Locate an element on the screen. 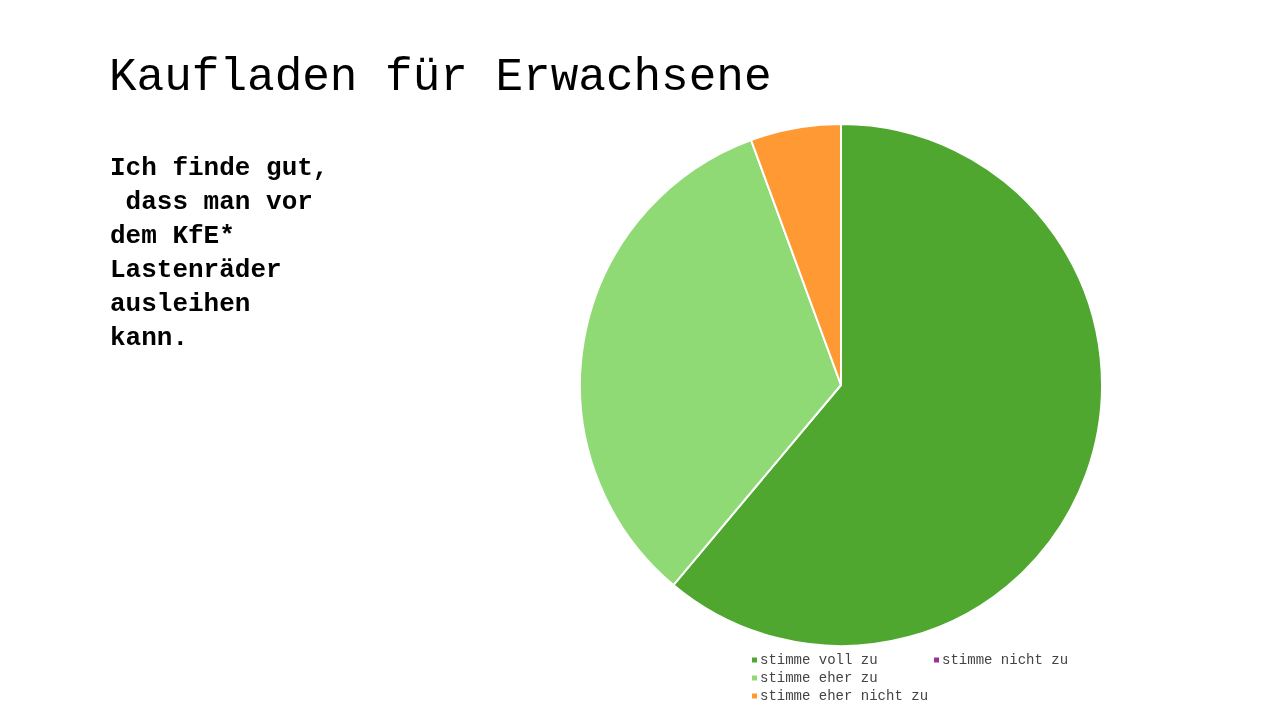 Image resolution: width=1280 pixels, height=720 pixels. legend-label: stimme nicht zu is located at coordinates (1005, 660).